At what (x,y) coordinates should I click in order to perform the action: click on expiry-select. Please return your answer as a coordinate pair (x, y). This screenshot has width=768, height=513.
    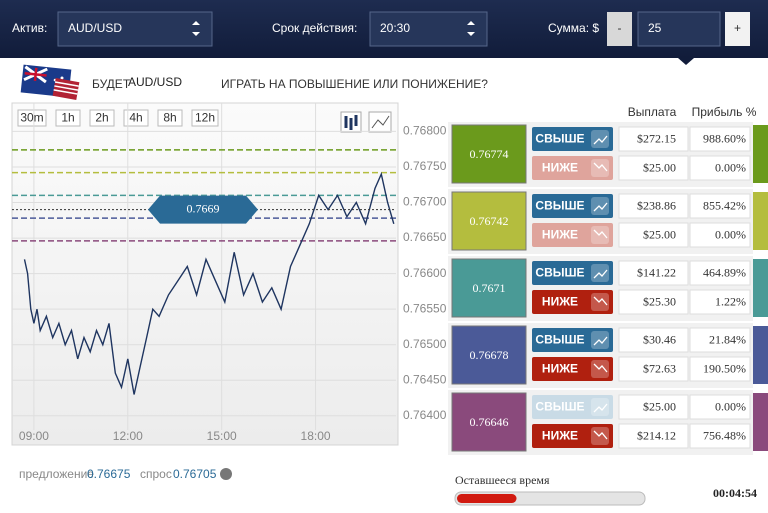
    Looking at the image, I should click on (428, 29).